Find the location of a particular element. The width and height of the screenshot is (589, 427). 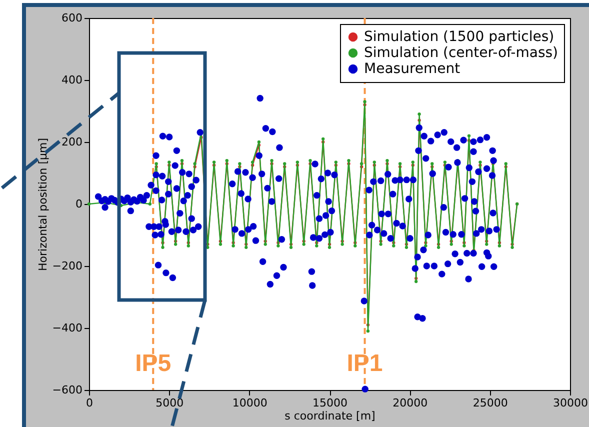

x-tick-label: 0 is located at coordinates (89, 403).